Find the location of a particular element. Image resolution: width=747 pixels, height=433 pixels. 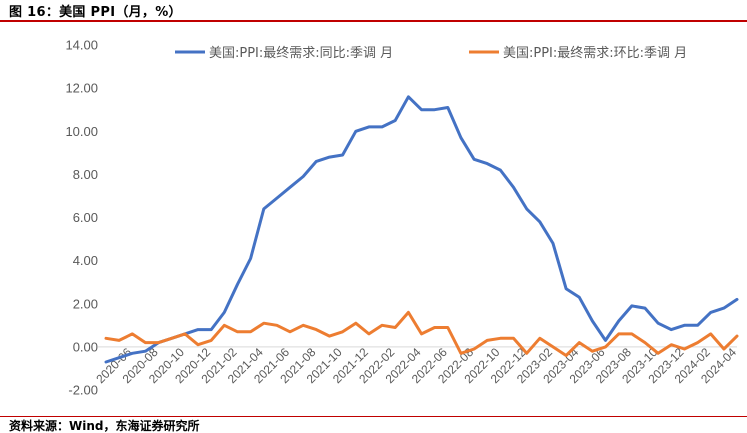

legend-label: 美国:PPI:最终需求:环比:季调 月 is located at coordinates (595, 53).